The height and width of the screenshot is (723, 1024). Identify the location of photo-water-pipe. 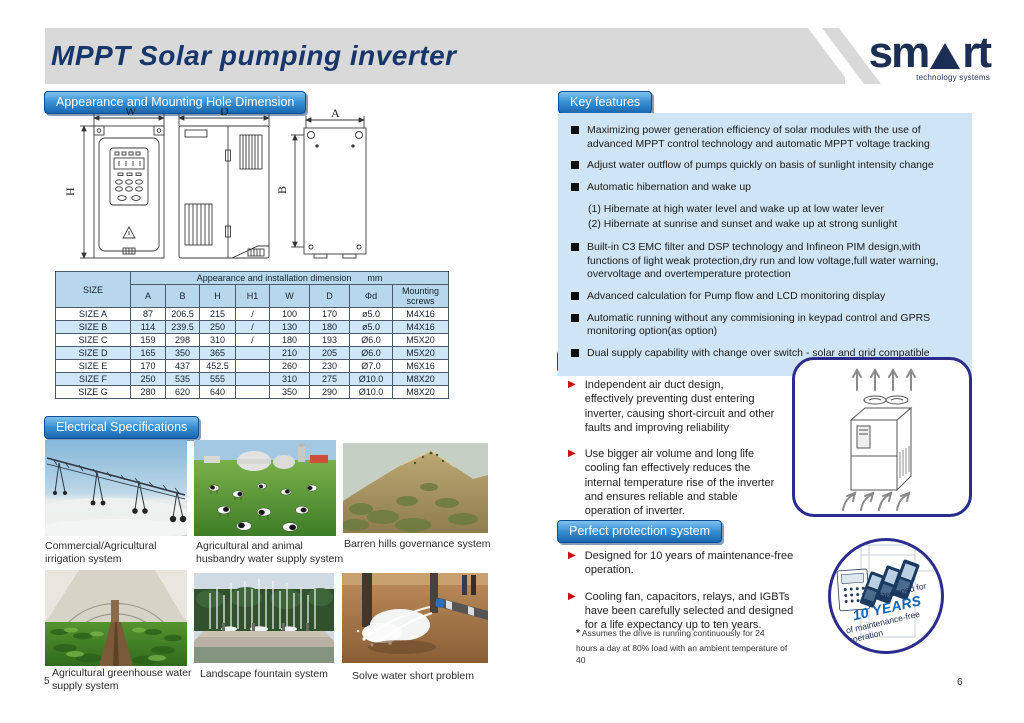
(415, 618).